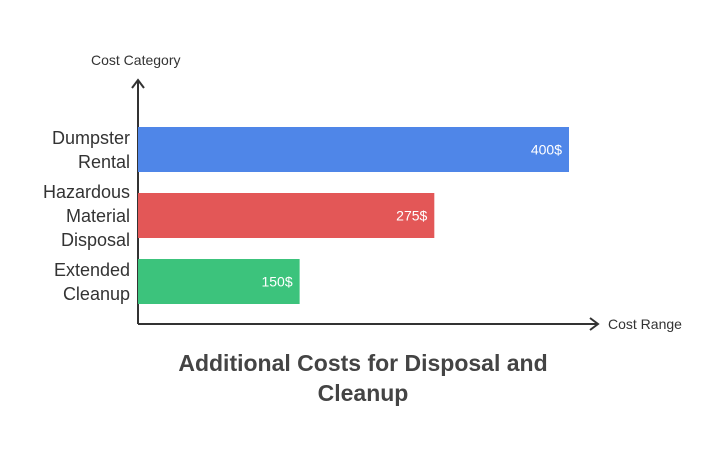 The width and height of the screenshot is (714, 456). Describe the element at coordinates (546, 150) in the screenshot. I see `value-label: 400$` at that location.